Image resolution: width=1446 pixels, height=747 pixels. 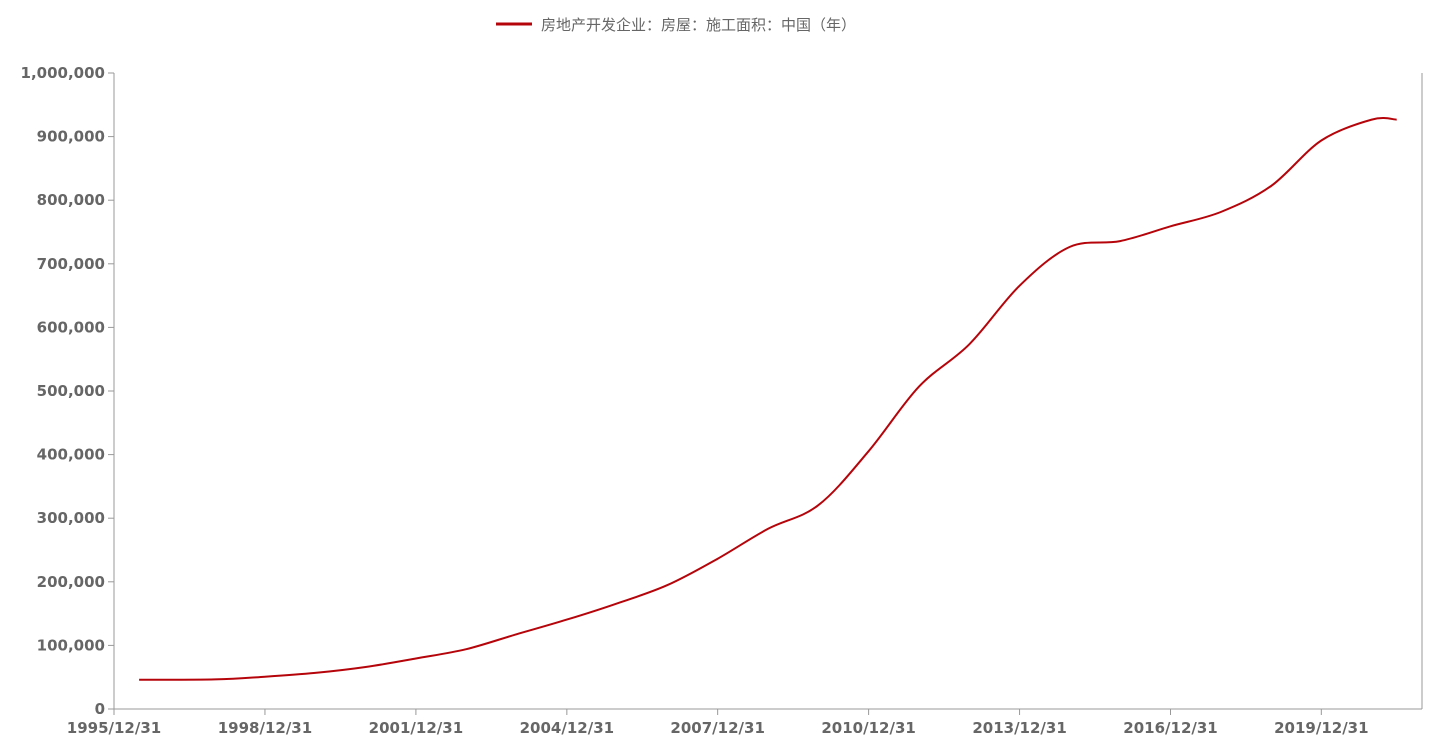 What do you see at coordinates (416, 728) in the screenshot?
I see `x-tick-label: 2001/12/31` at bounding box center [416, 728].